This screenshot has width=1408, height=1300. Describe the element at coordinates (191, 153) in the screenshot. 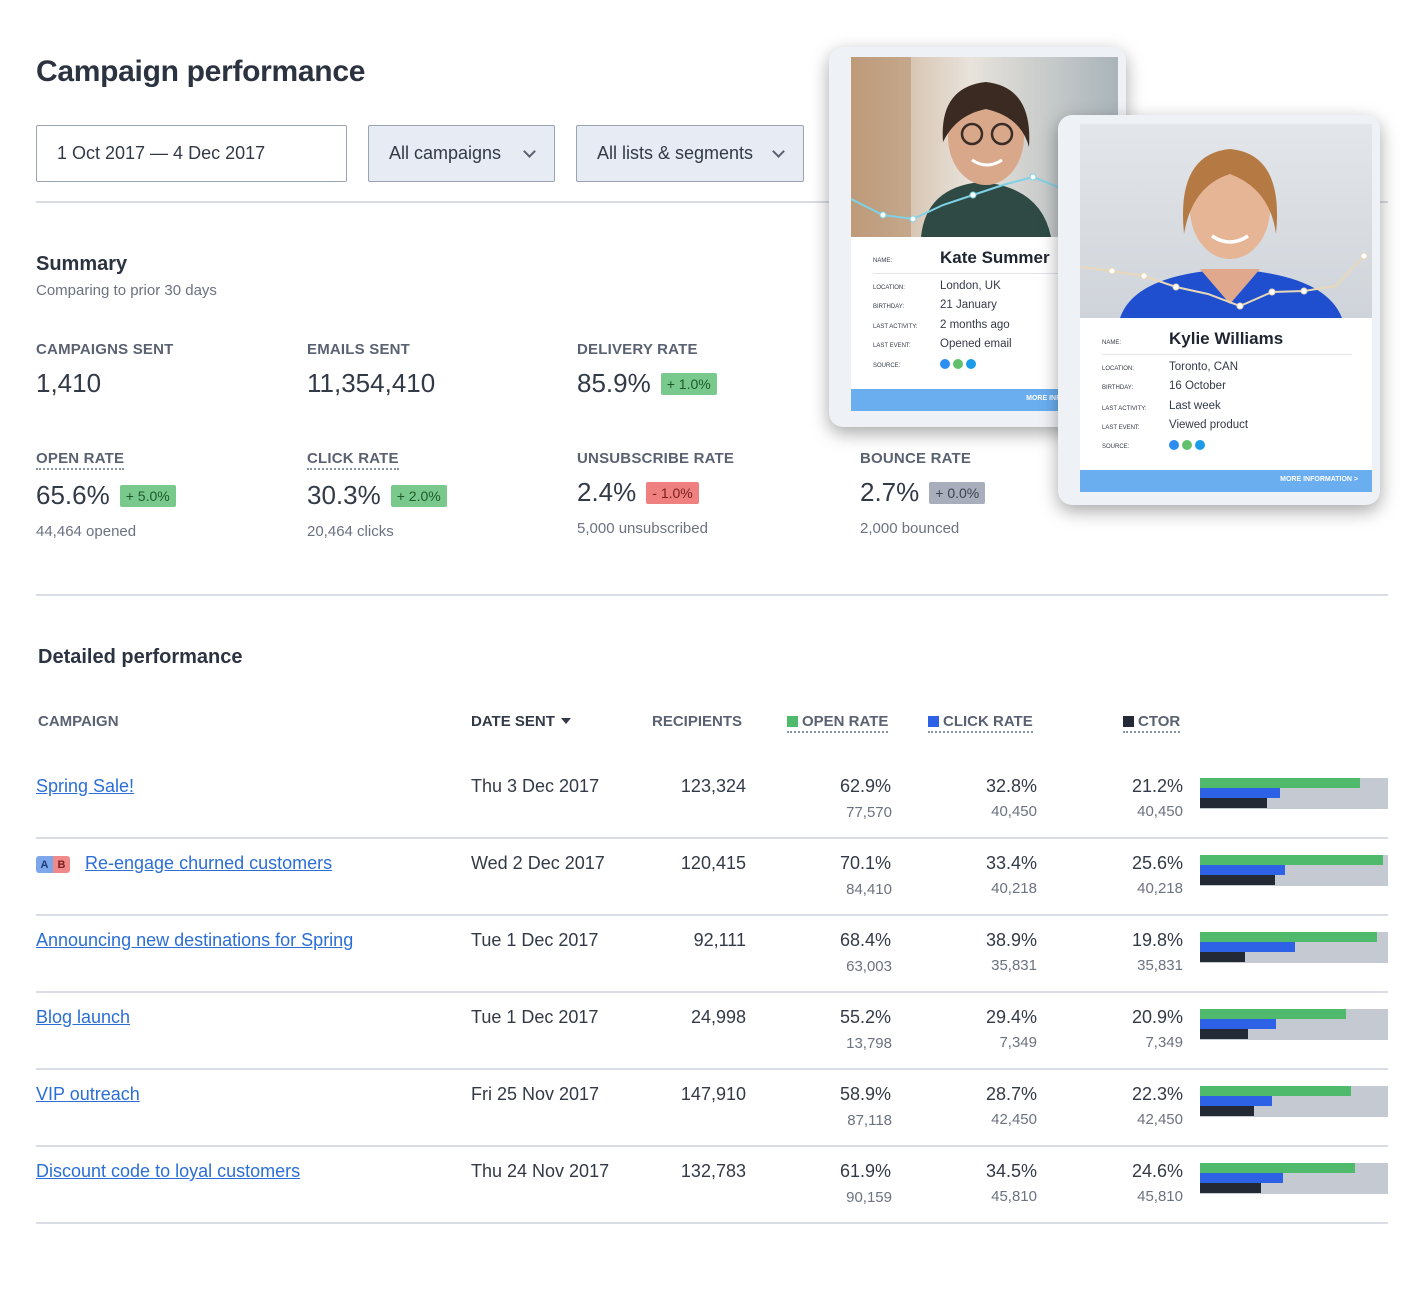

I see `date-range-picker: 1 Oct 2017 — 4 Dec 2017` at that location.